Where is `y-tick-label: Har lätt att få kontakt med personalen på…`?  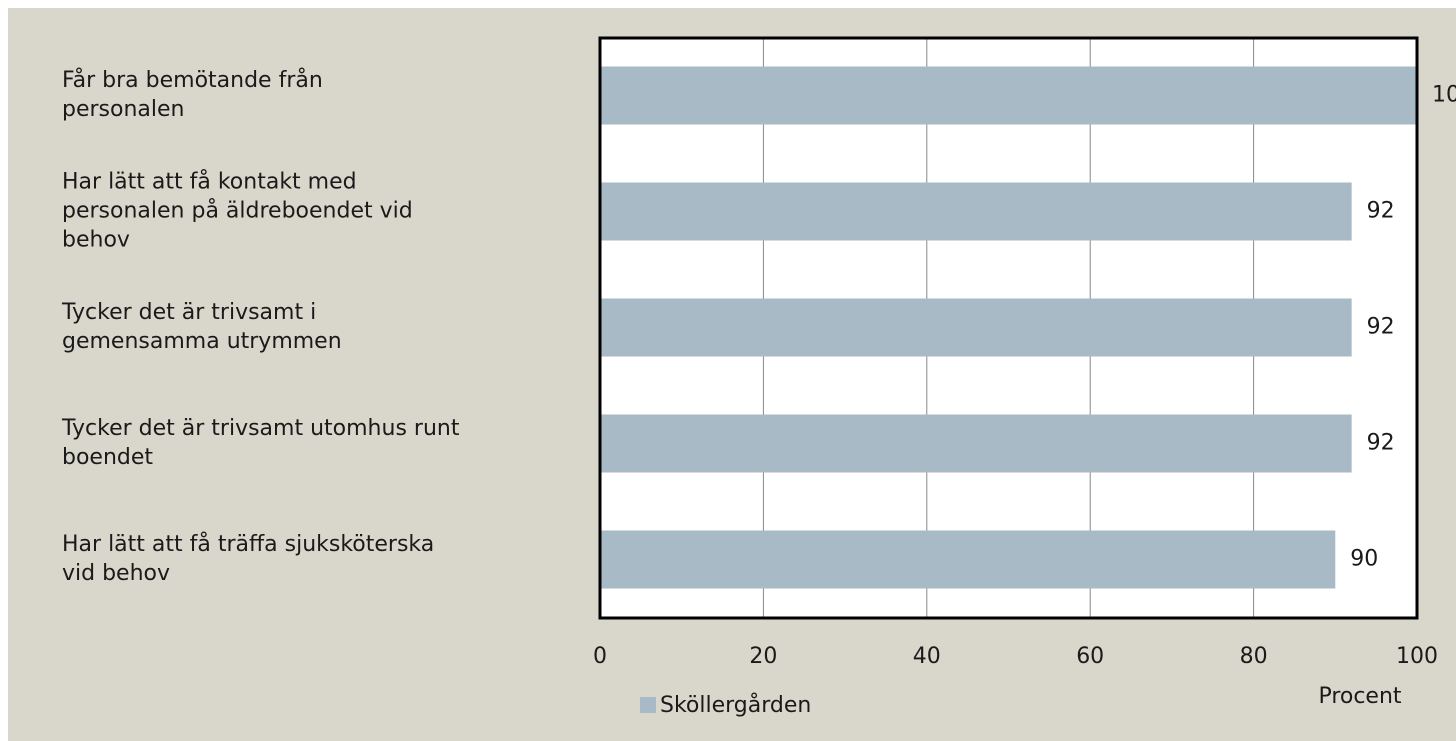
y-tick-label: Har lätt att få kontakt med personalen på… is located at coordinates (237, 211).